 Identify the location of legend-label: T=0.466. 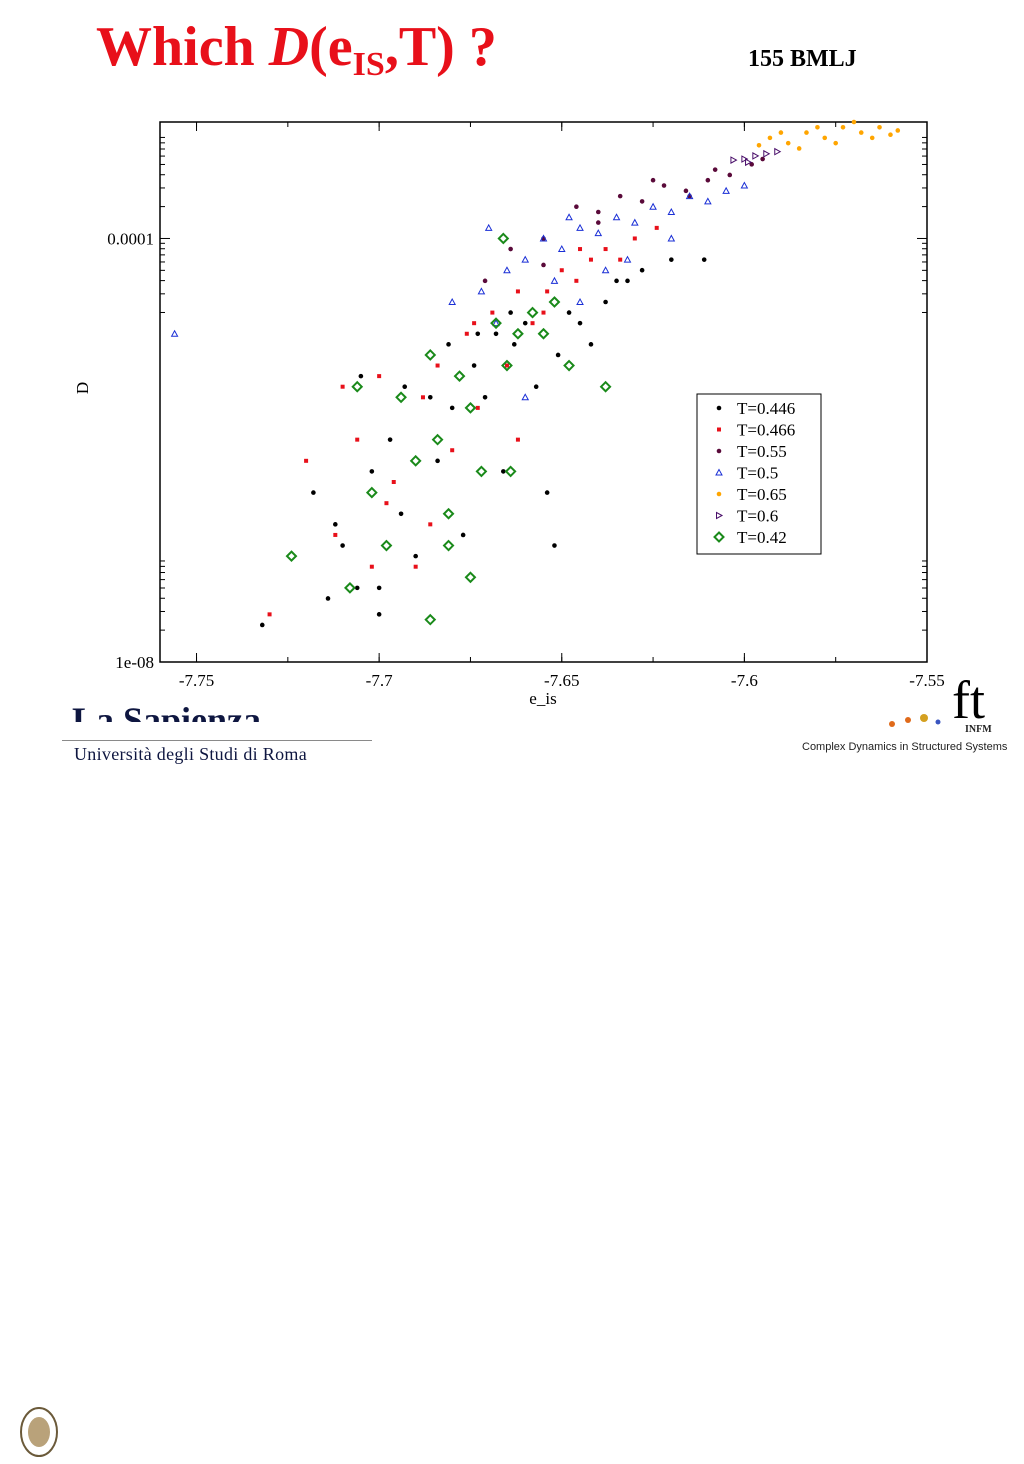
(766, 430).